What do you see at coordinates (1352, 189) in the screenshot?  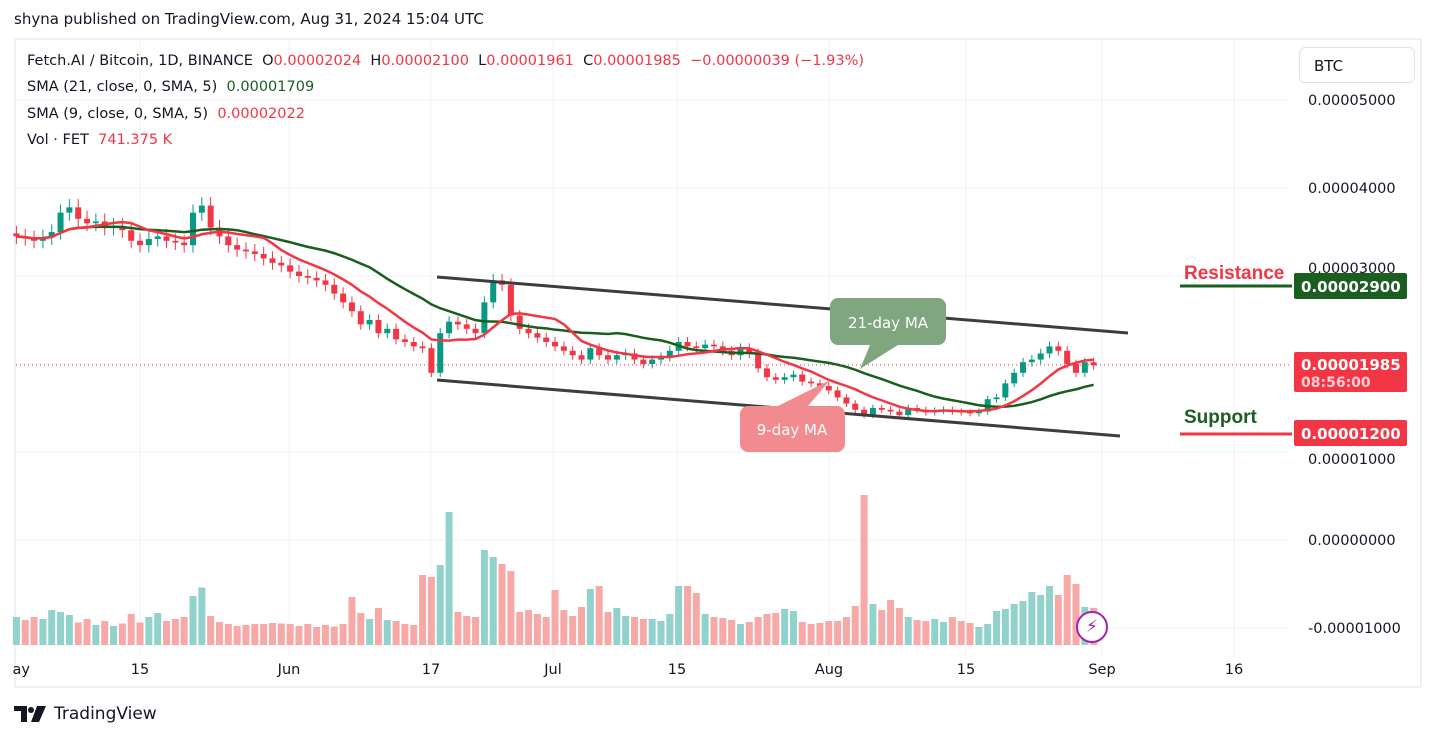 I see `price-axis-label: 0.00004000` at bounding box center [1352, 189].